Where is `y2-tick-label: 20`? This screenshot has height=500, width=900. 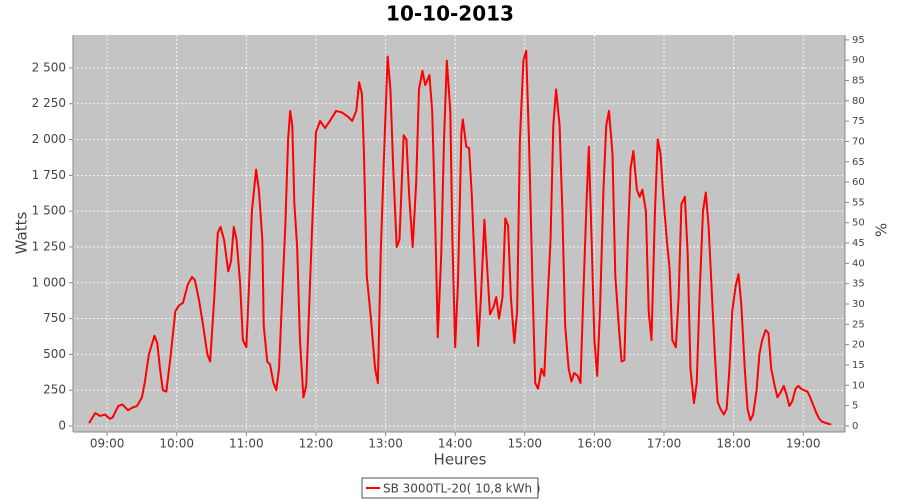 y2-tick-label: 20 is located at coordinates (858, 345).